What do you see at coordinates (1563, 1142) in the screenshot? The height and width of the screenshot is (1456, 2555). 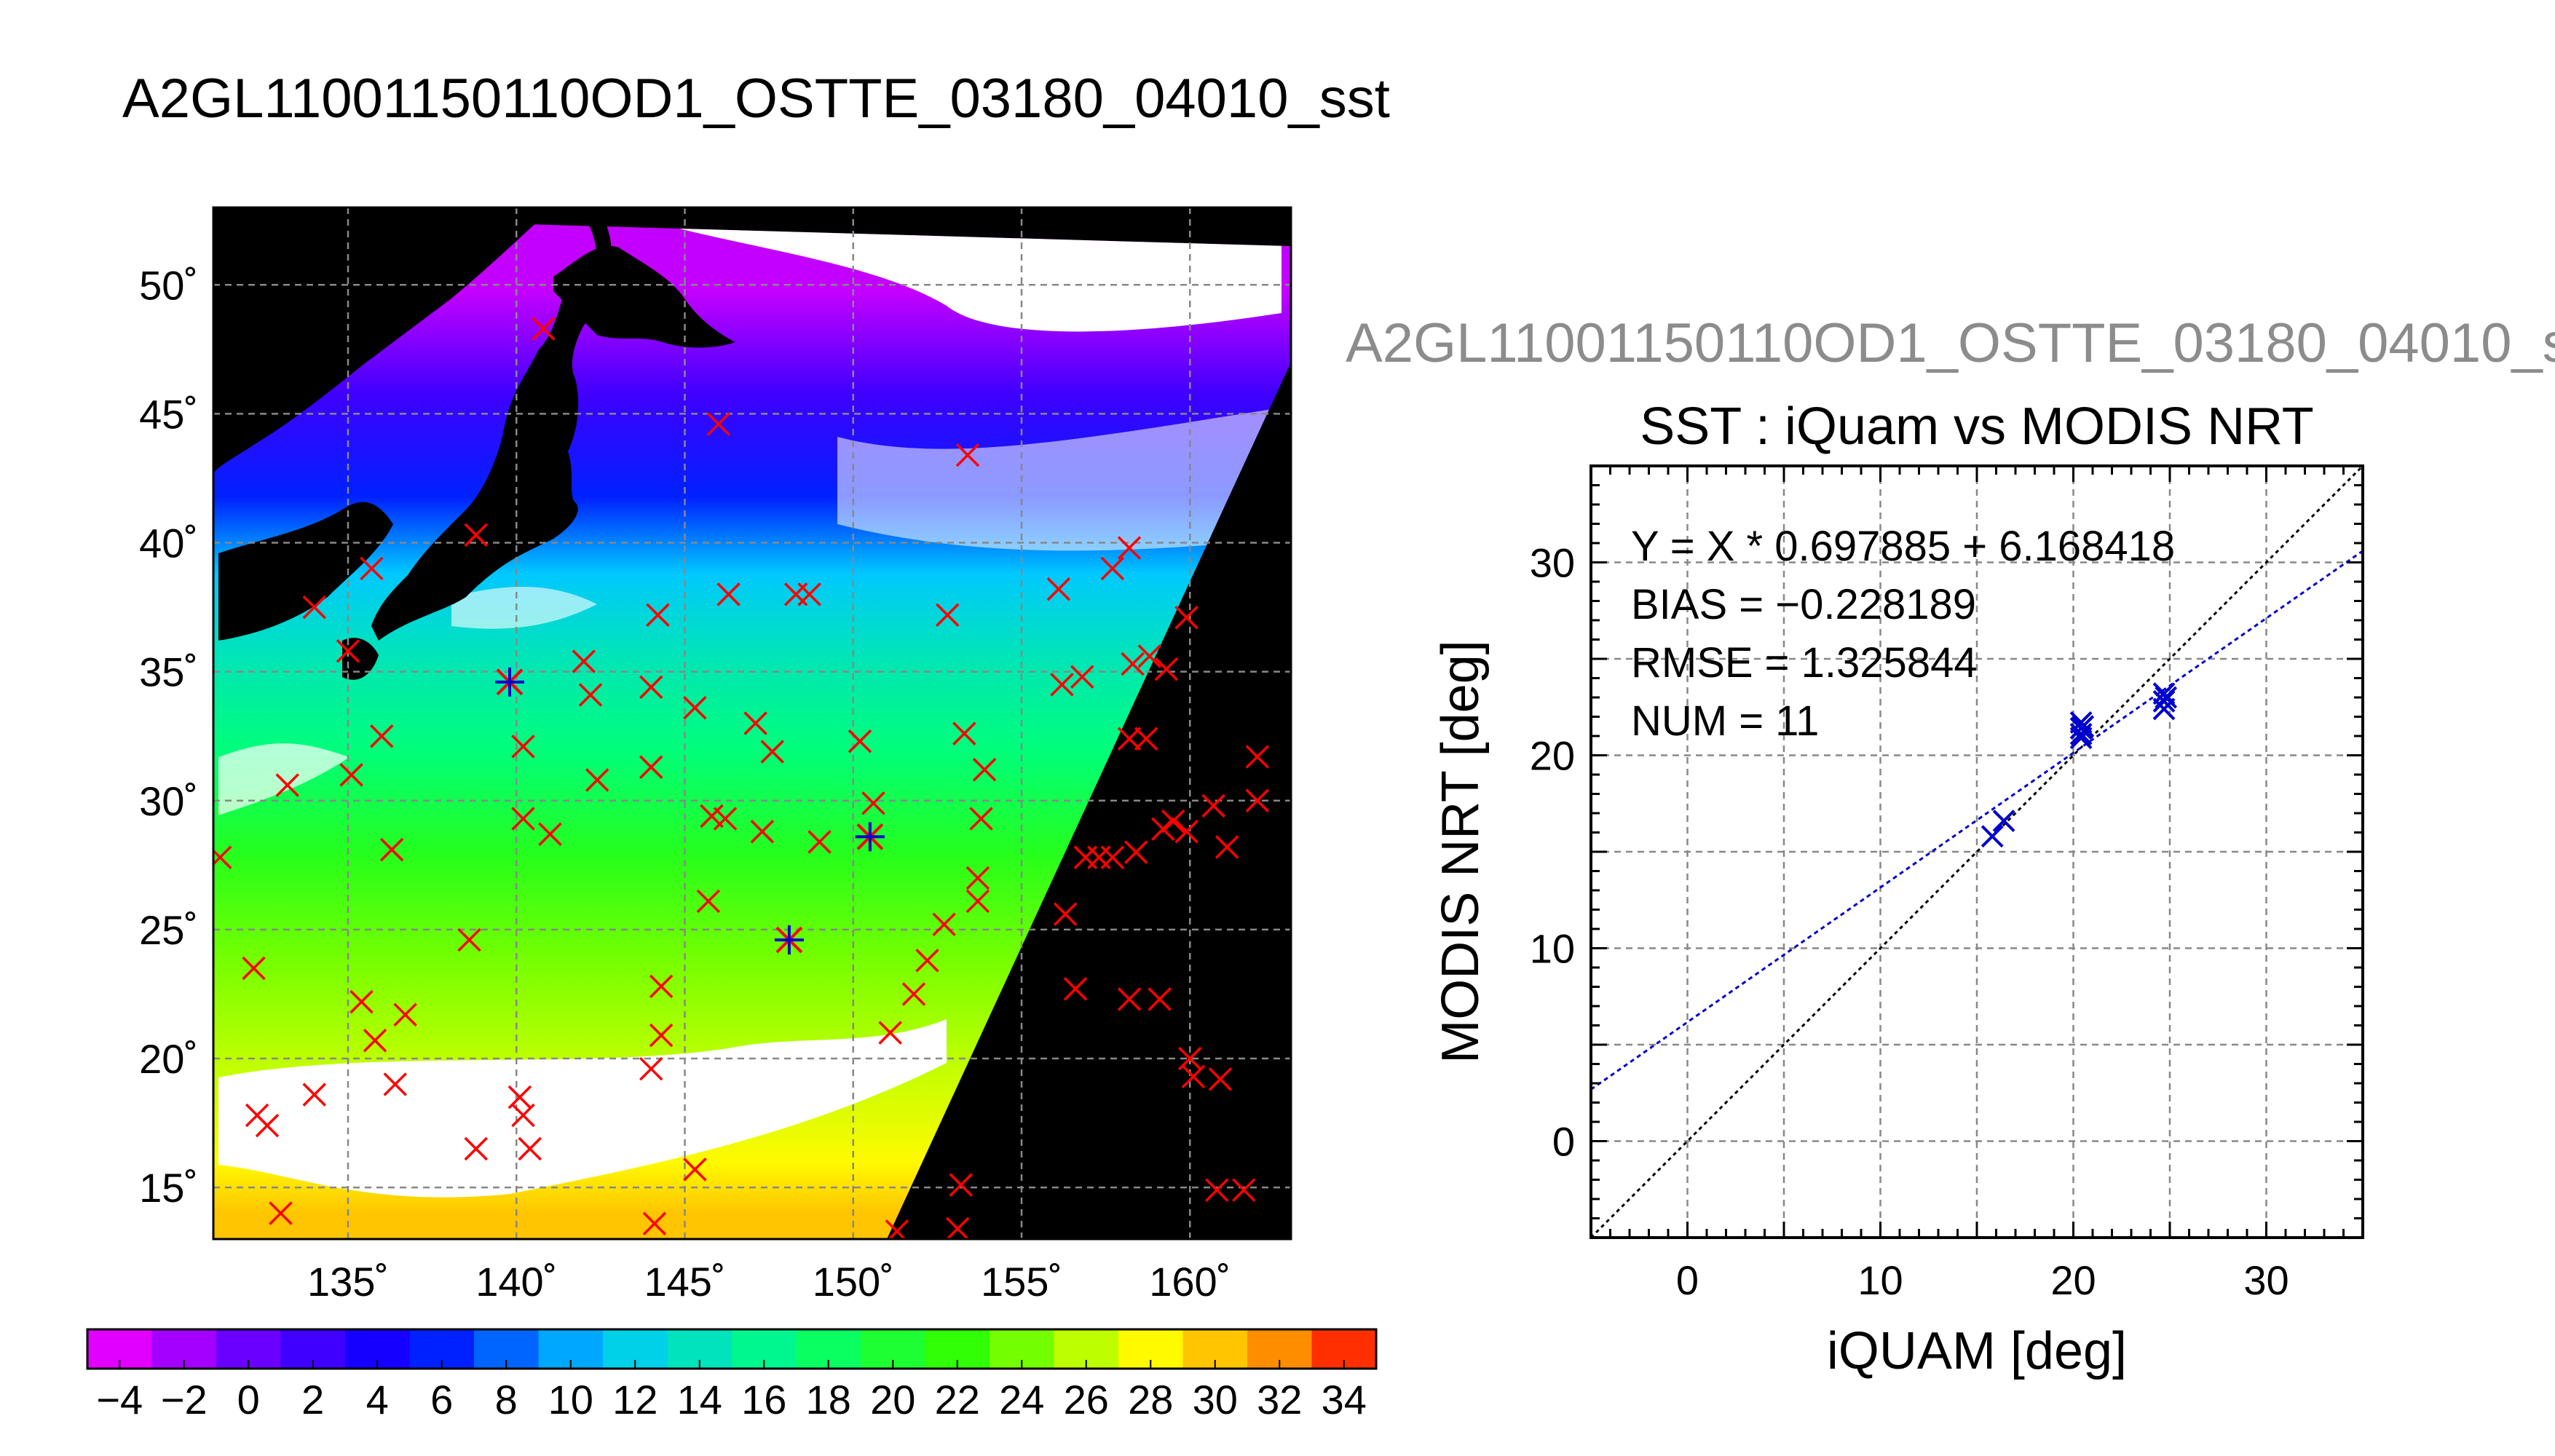 I see `scatter-ytick-label: 0` at bounding box center [1563, 1142].